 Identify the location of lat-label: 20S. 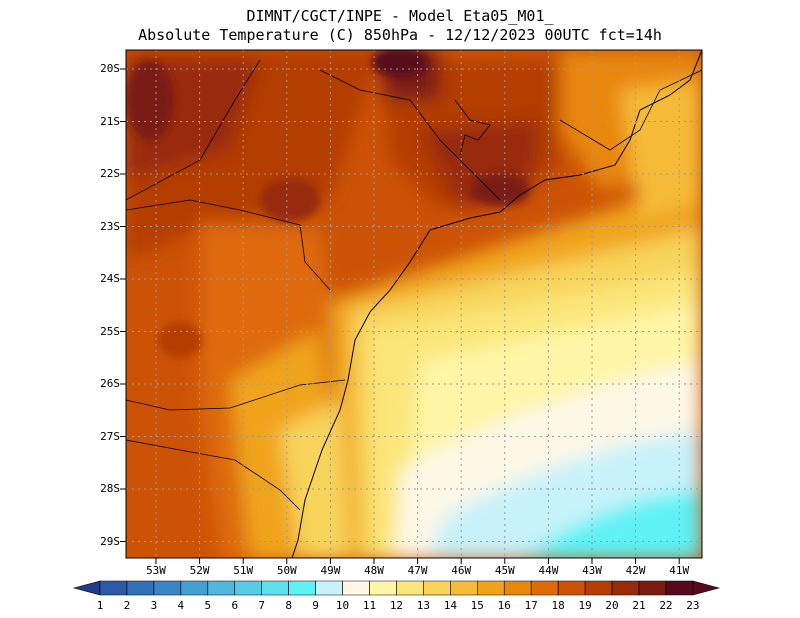
(110, 68).